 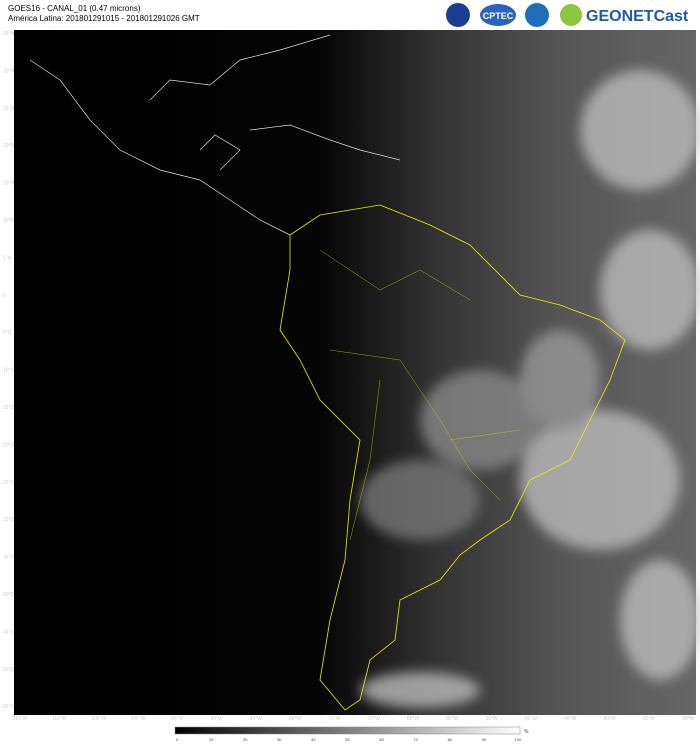 What do you see at coordinates (20, 719) in the screenshot?
I see `lon-label: 115°W` at bounding box center [20, 719].